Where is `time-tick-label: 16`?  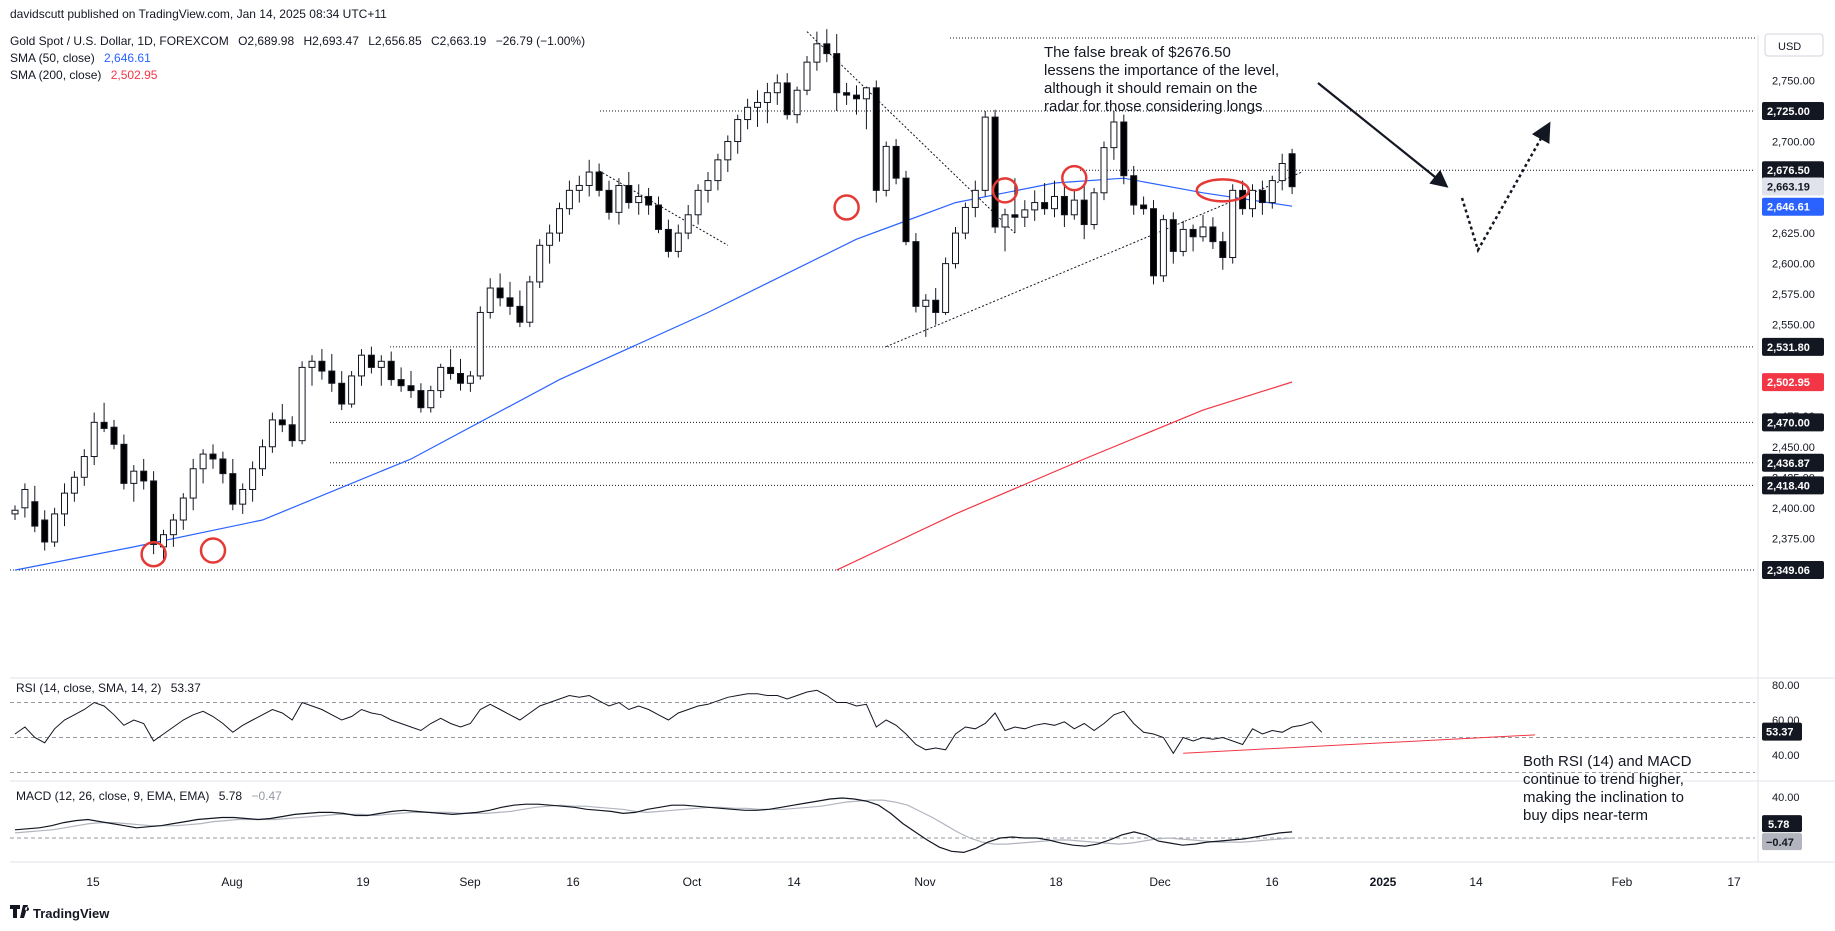 time-tick-label: 16 is located at coordinates (1272, 882).